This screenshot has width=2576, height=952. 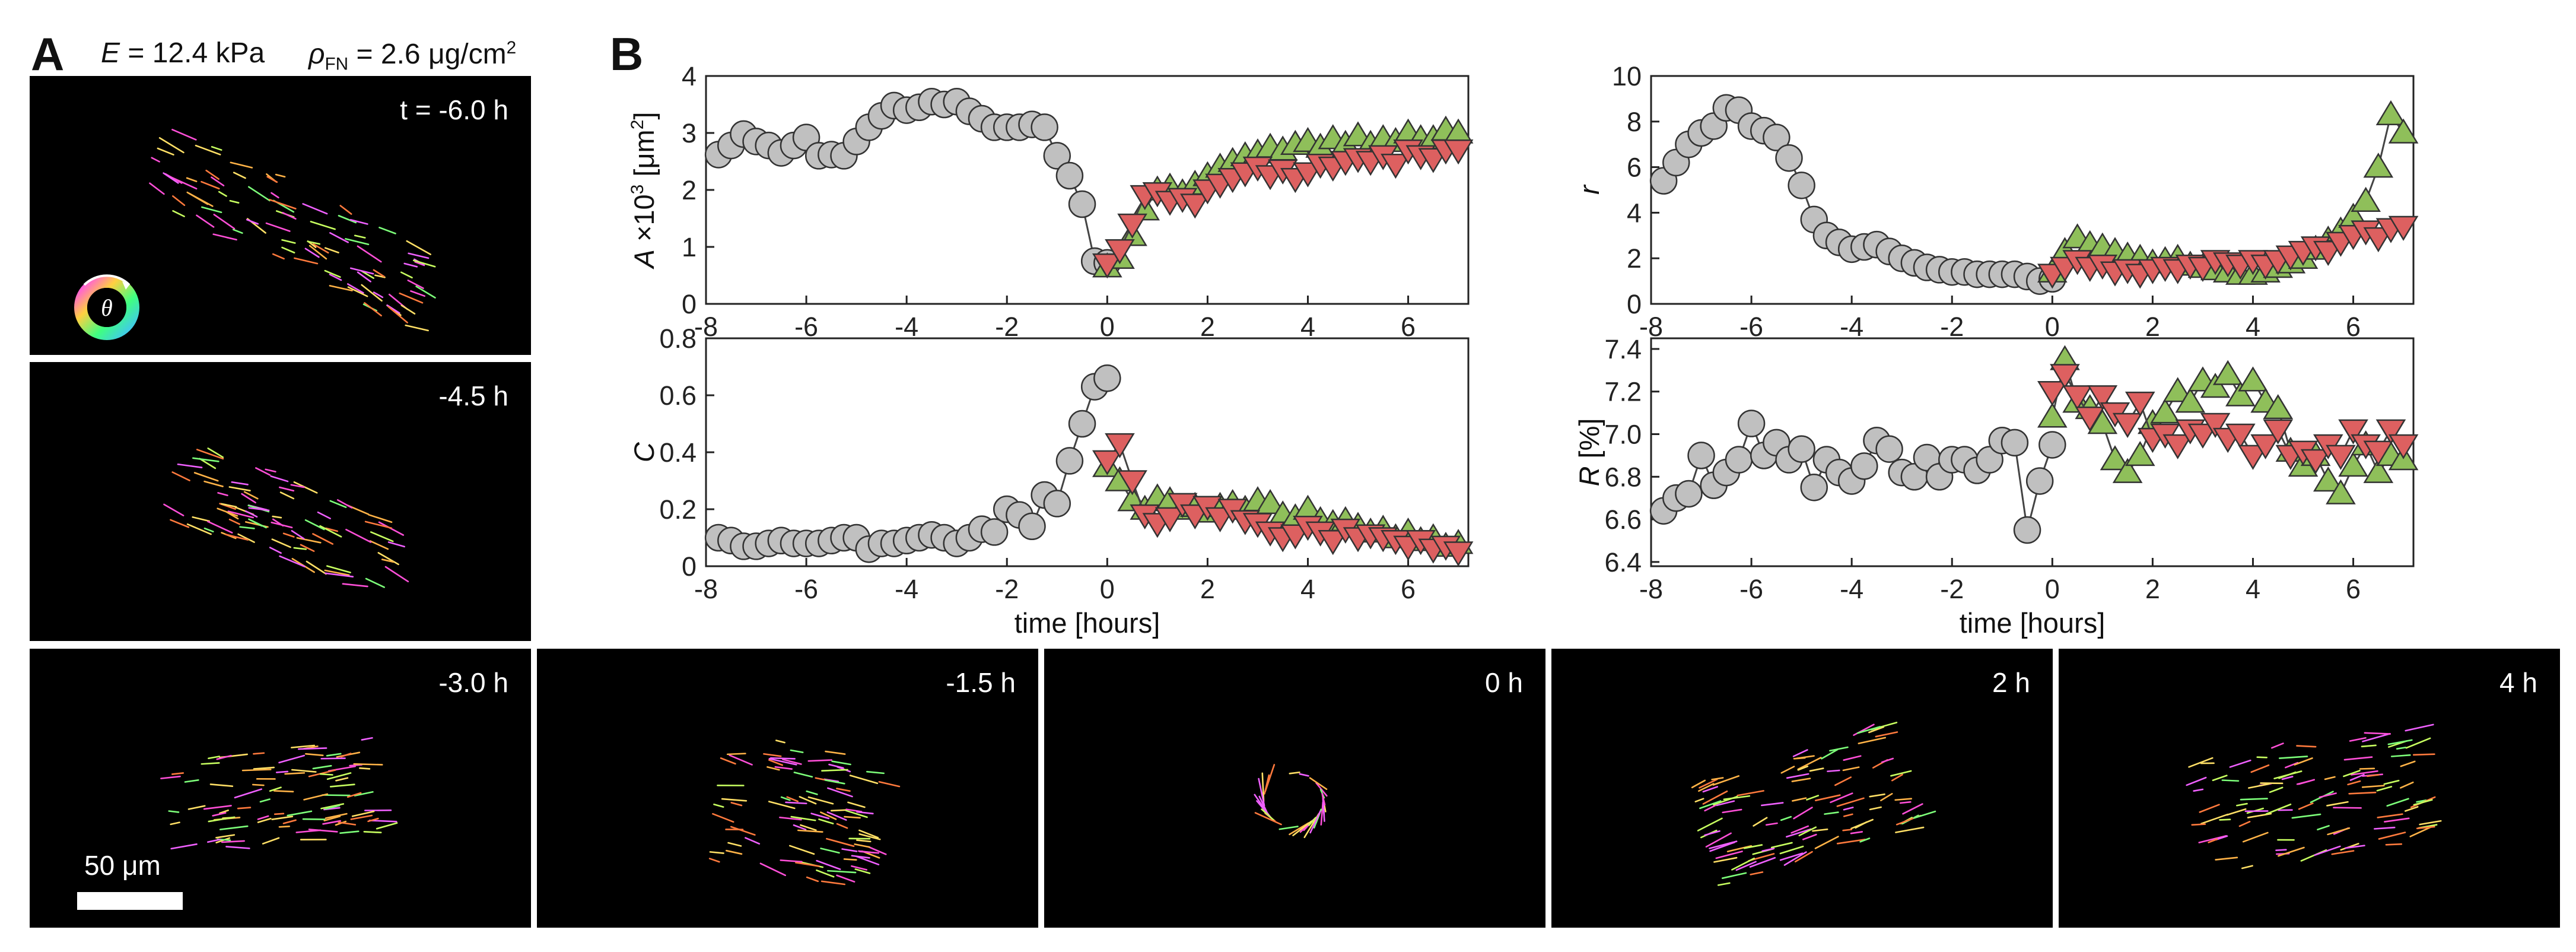 What do you see at coordinates (644, 157) in the screenshot?
I see `y-axis-unit: [μm` at bounding box center [644, 157].